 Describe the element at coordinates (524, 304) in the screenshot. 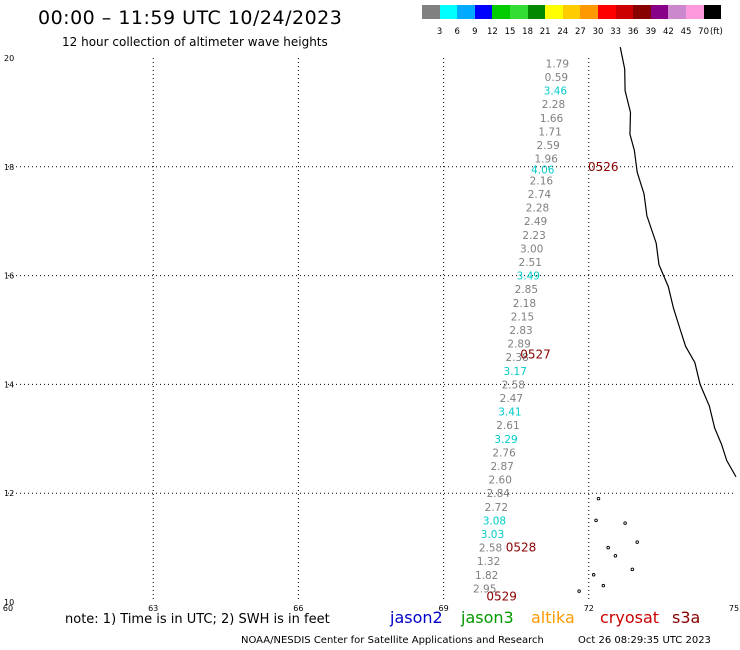

I see `wave-height-value: 2.18` at that location.